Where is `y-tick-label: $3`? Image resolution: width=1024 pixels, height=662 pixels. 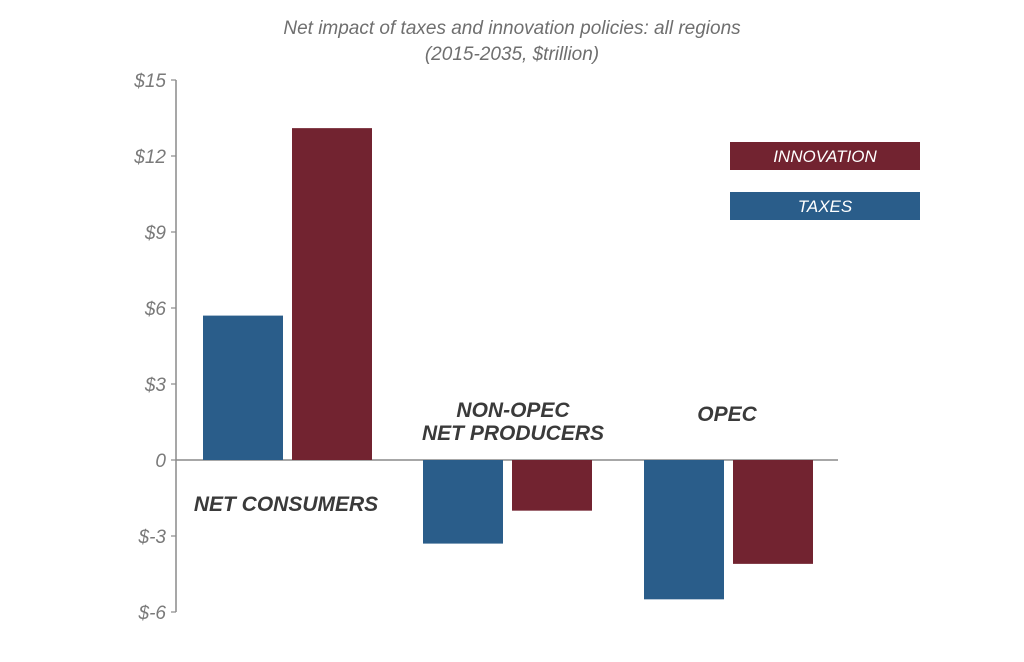
y-tick-label: $3 is located at coordinates (155, 385).